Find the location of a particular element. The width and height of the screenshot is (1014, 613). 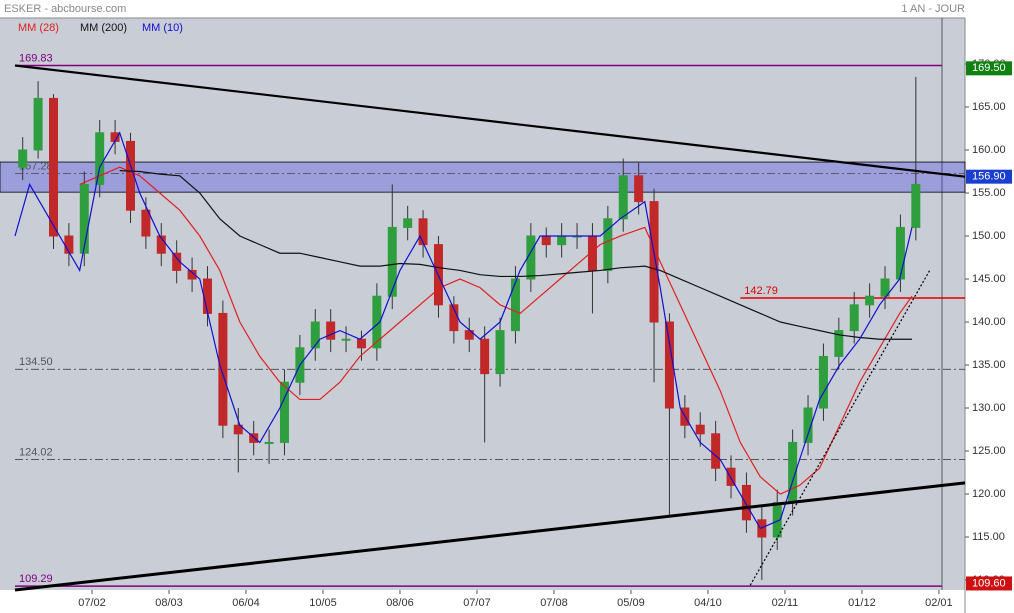

level-label: 109.29 is located at coordinates (36, 579).